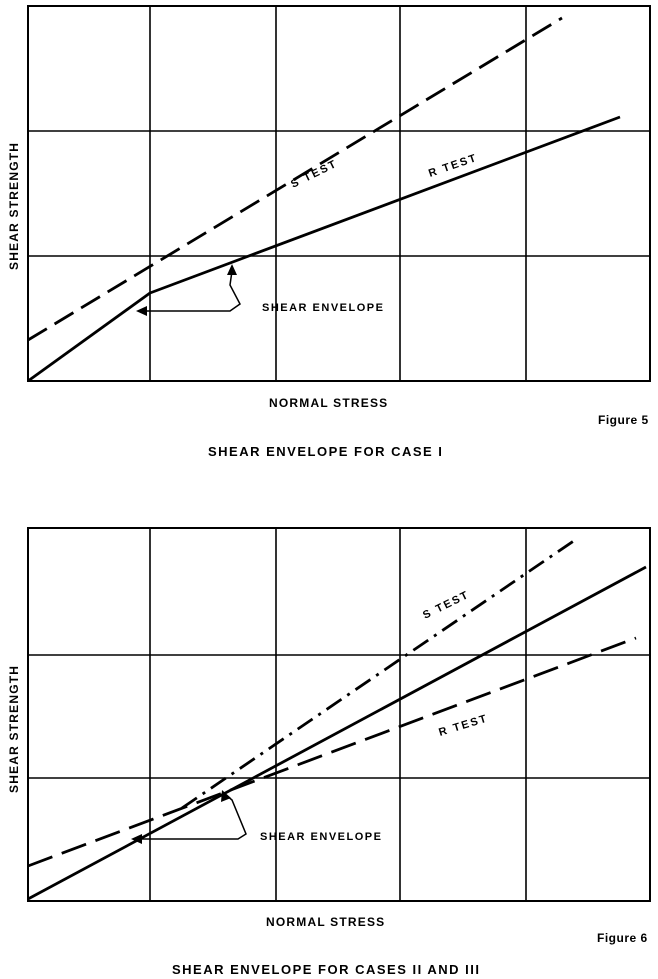 This screenshot has height=979, width=658. I want to click on series-line-r-test, so click(385, 205).